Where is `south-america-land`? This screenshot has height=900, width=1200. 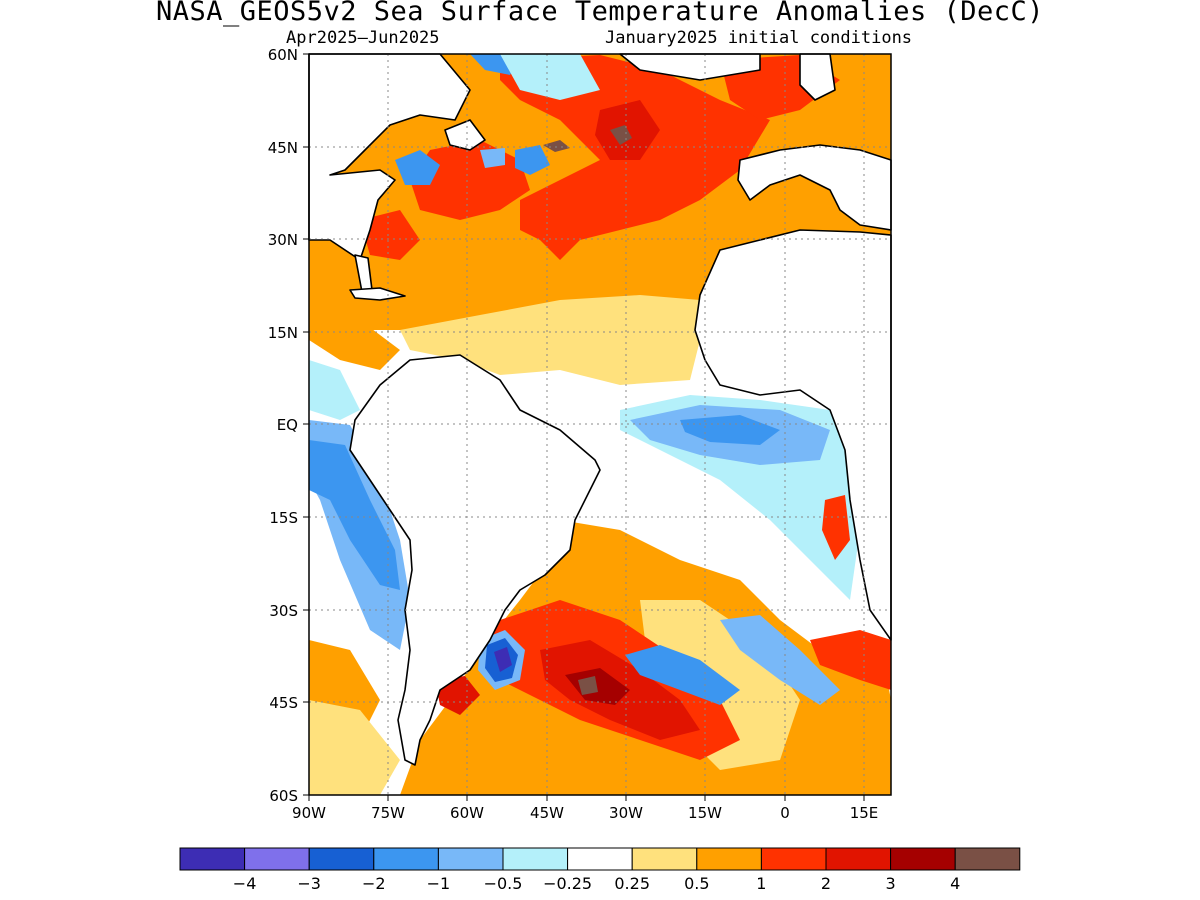 south-america-land is located at coordinates (475, 560).